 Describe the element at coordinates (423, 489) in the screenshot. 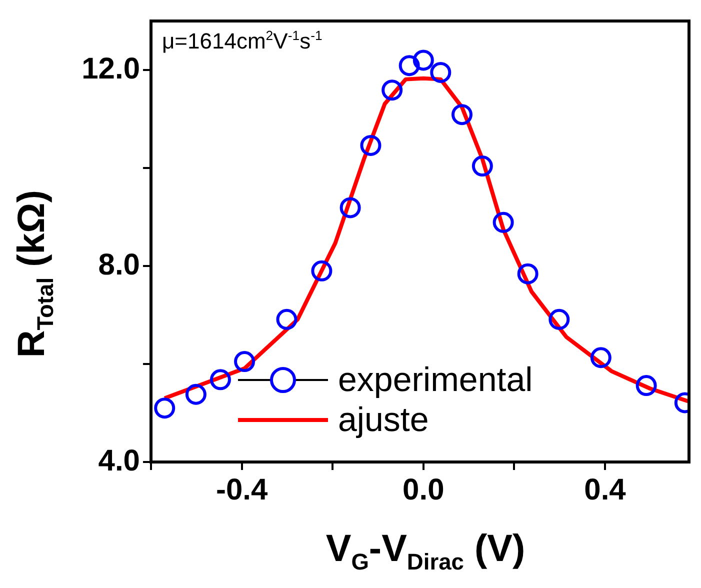

I see `x-tick-label: 0.0` at that location.